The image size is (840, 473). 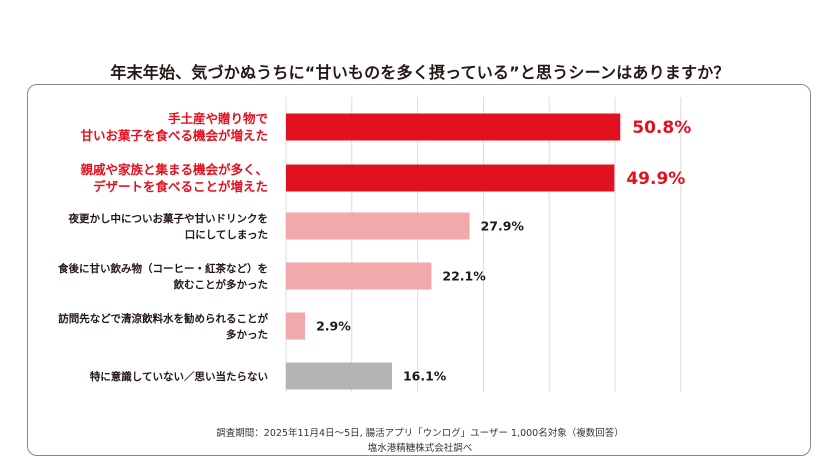 I want to click on category-label-5-line-1: 訪問先などで清涼飲料水を勧められることが, so click(x=163, y=318).